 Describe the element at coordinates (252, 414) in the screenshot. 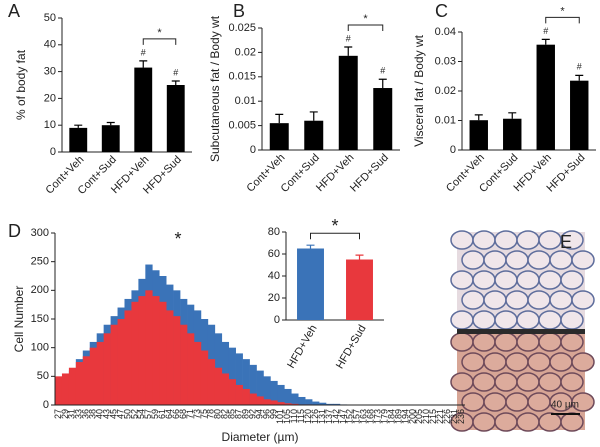

I see `x-tick-label: 92` at that location.